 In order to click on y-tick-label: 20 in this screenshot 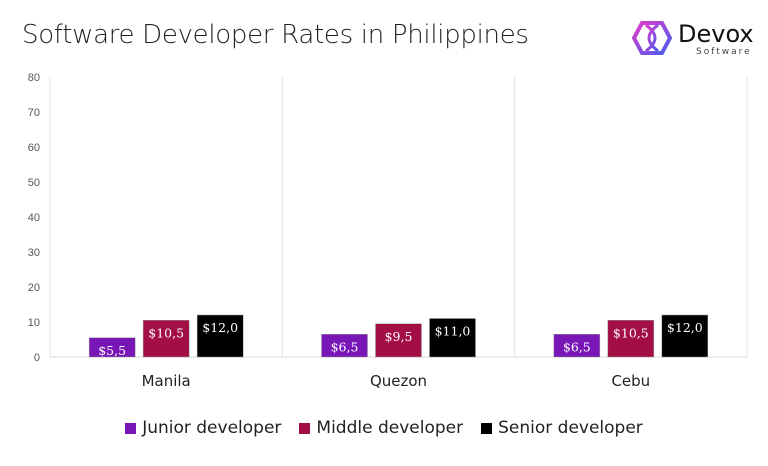, I will do `click(34, 288)`.